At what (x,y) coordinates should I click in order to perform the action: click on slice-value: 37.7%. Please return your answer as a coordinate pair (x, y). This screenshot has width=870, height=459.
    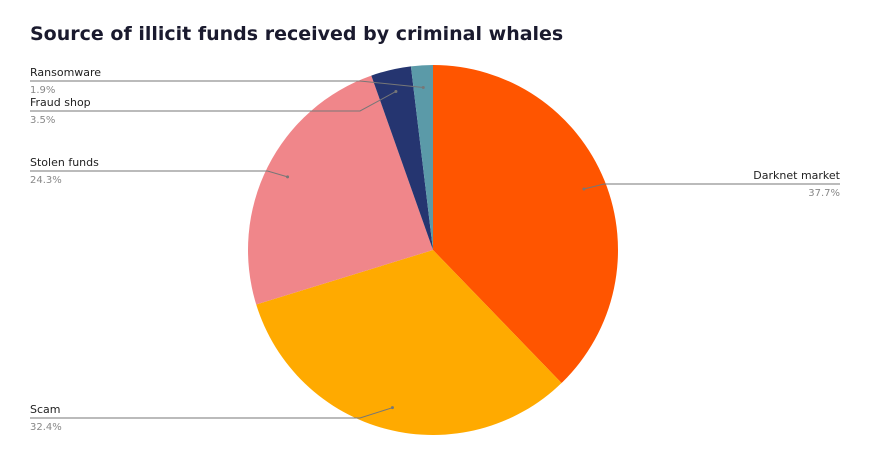
    Looking at the image, I should click on (824, 193).